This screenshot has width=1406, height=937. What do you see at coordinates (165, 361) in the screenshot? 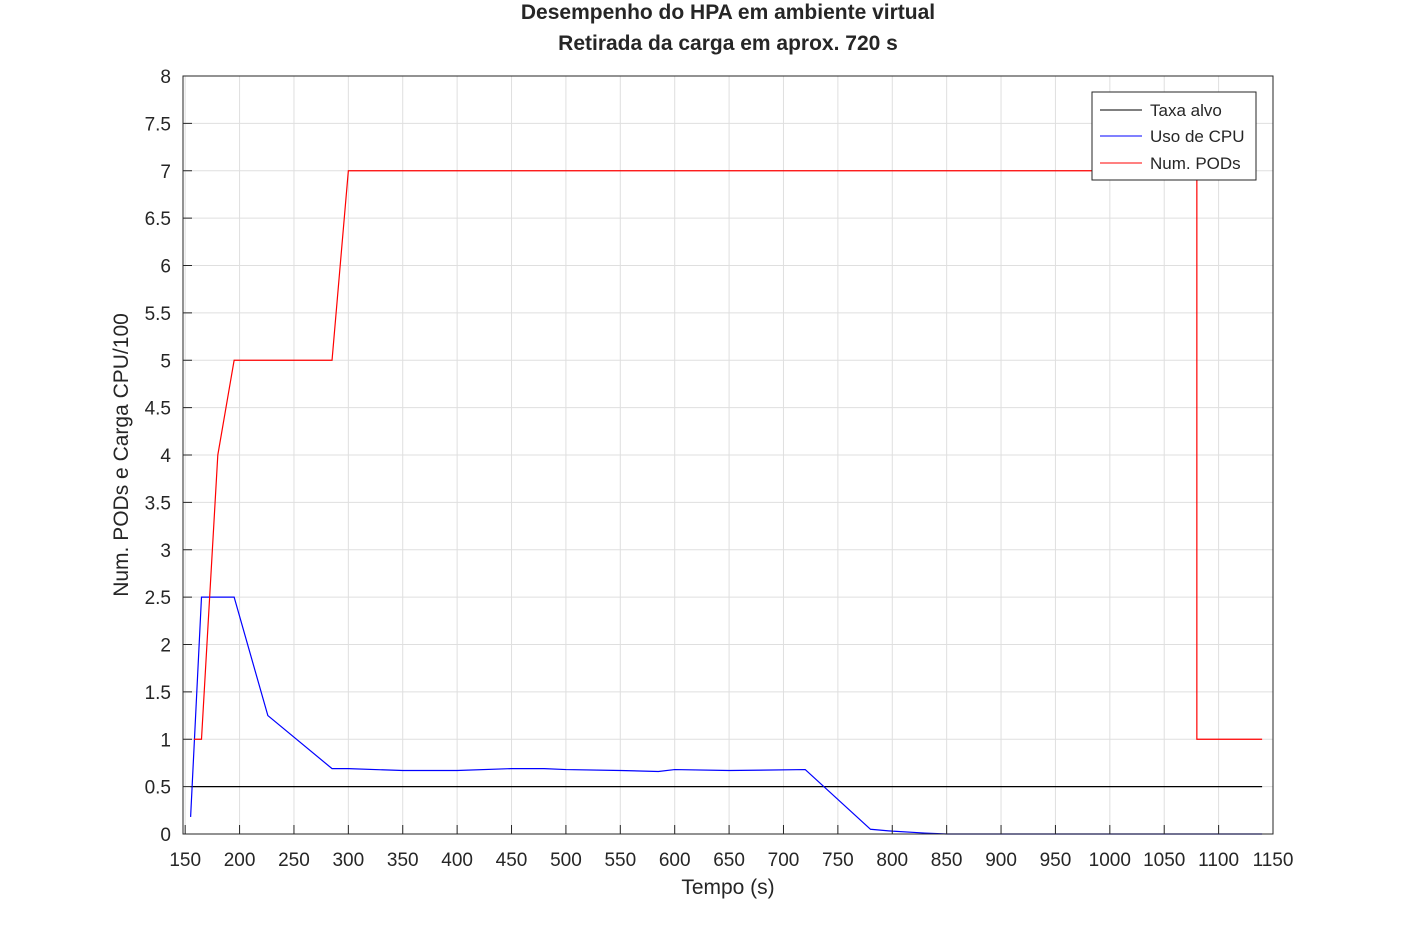
I see `y-tick-label: 5` at bounding box center [165, 361].